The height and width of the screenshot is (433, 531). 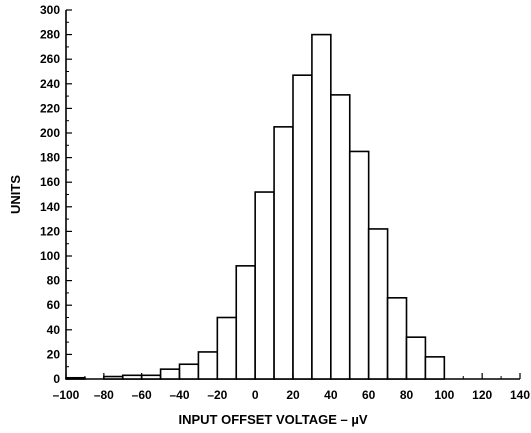 What do you see at coordinates (142, 395) in the screenshot?
I see `x-tick-label: –60` at bounding box center [142, 395].